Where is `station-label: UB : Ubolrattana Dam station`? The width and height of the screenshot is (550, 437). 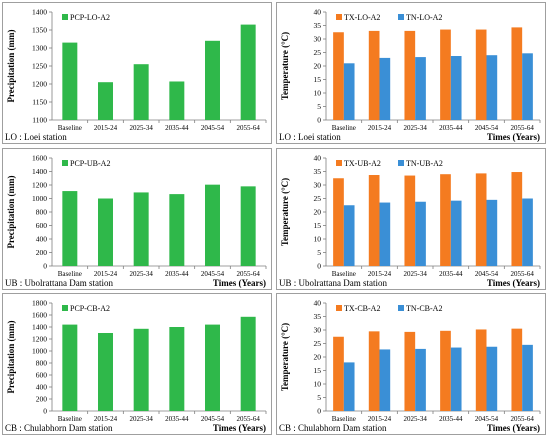 station-label: UB : Ubolrattana Dam station is located at coordinates (333, 283).